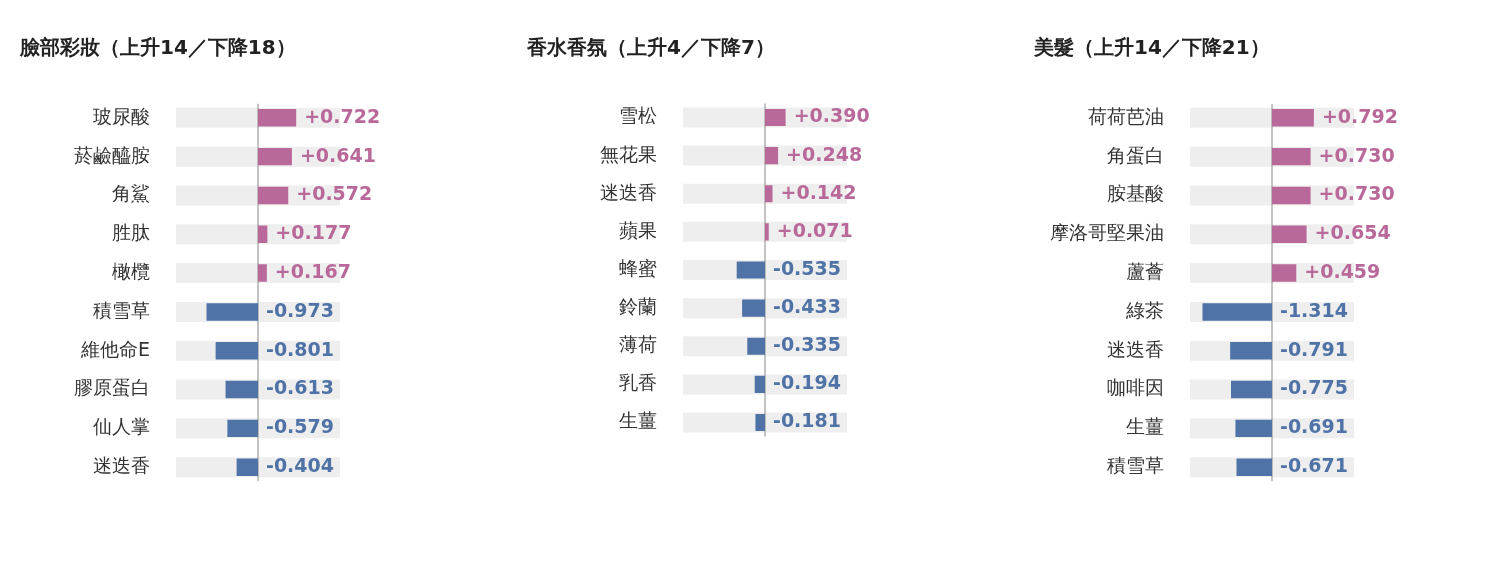 This screenshot has width=1500, height=587. What do you see at coordinates (313, 231) in the screenshot?
I see `data-label: +0.177` at bounding box center [313, 231].